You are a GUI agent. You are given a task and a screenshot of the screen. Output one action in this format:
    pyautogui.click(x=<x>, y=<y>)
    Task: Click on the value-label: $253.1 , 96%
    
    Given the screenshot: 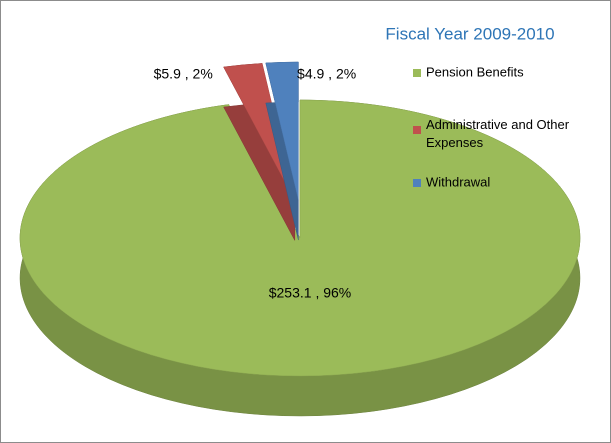 What is the action you would take?
    pyautogui.click(x=310, y=293)
    